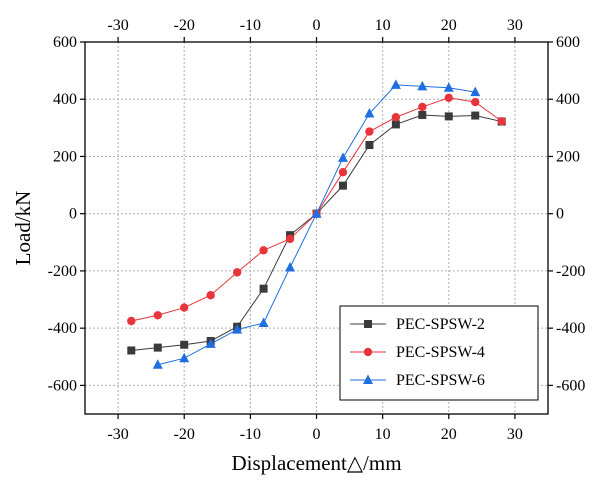 This screenshot has height=481, width=592. Describe the element at coordinates (250, 25) in the screenshot. I see `x-tick-label-top: -10` at that location.